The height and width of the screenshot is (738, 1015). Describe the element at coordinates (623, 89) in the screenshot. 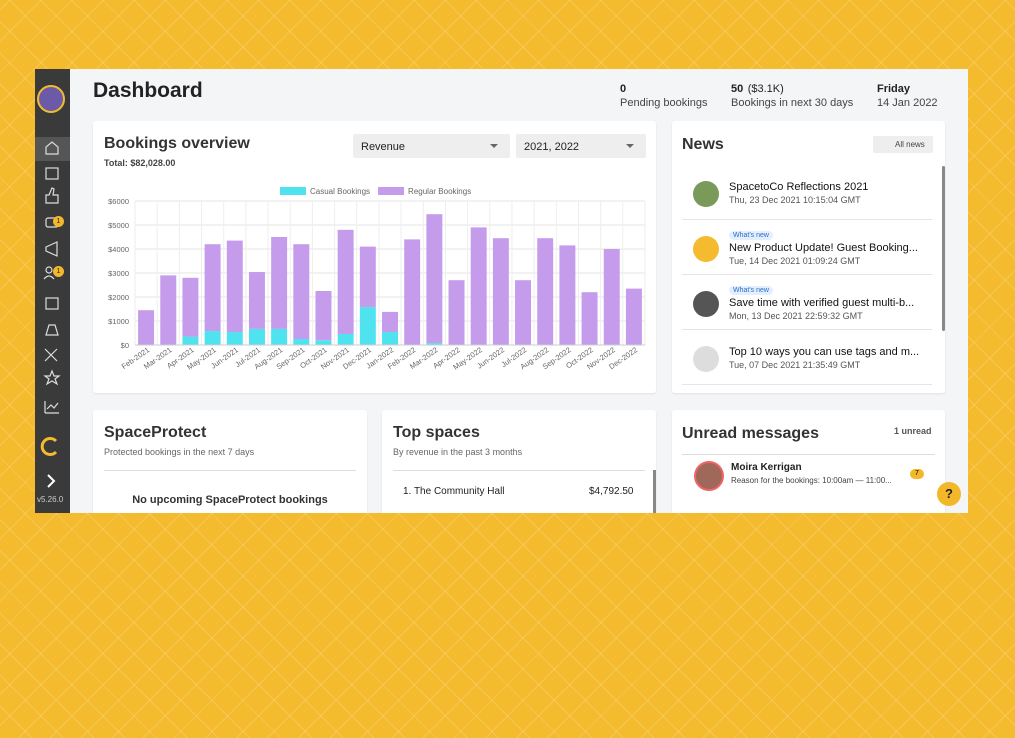

I see `stat-value: 0` at that location.